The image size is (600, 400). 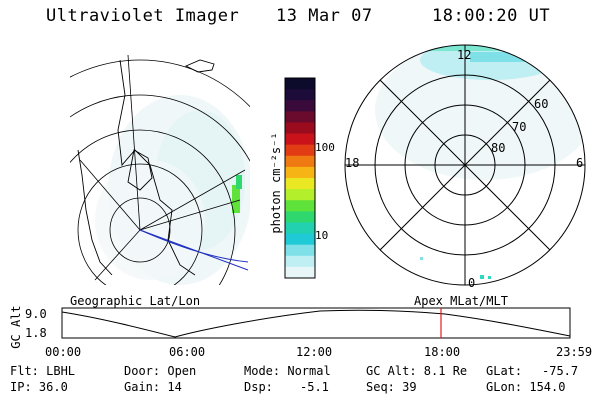 I want to click on altitude-ytick-high: 9.0, so click(x=36, y=314).